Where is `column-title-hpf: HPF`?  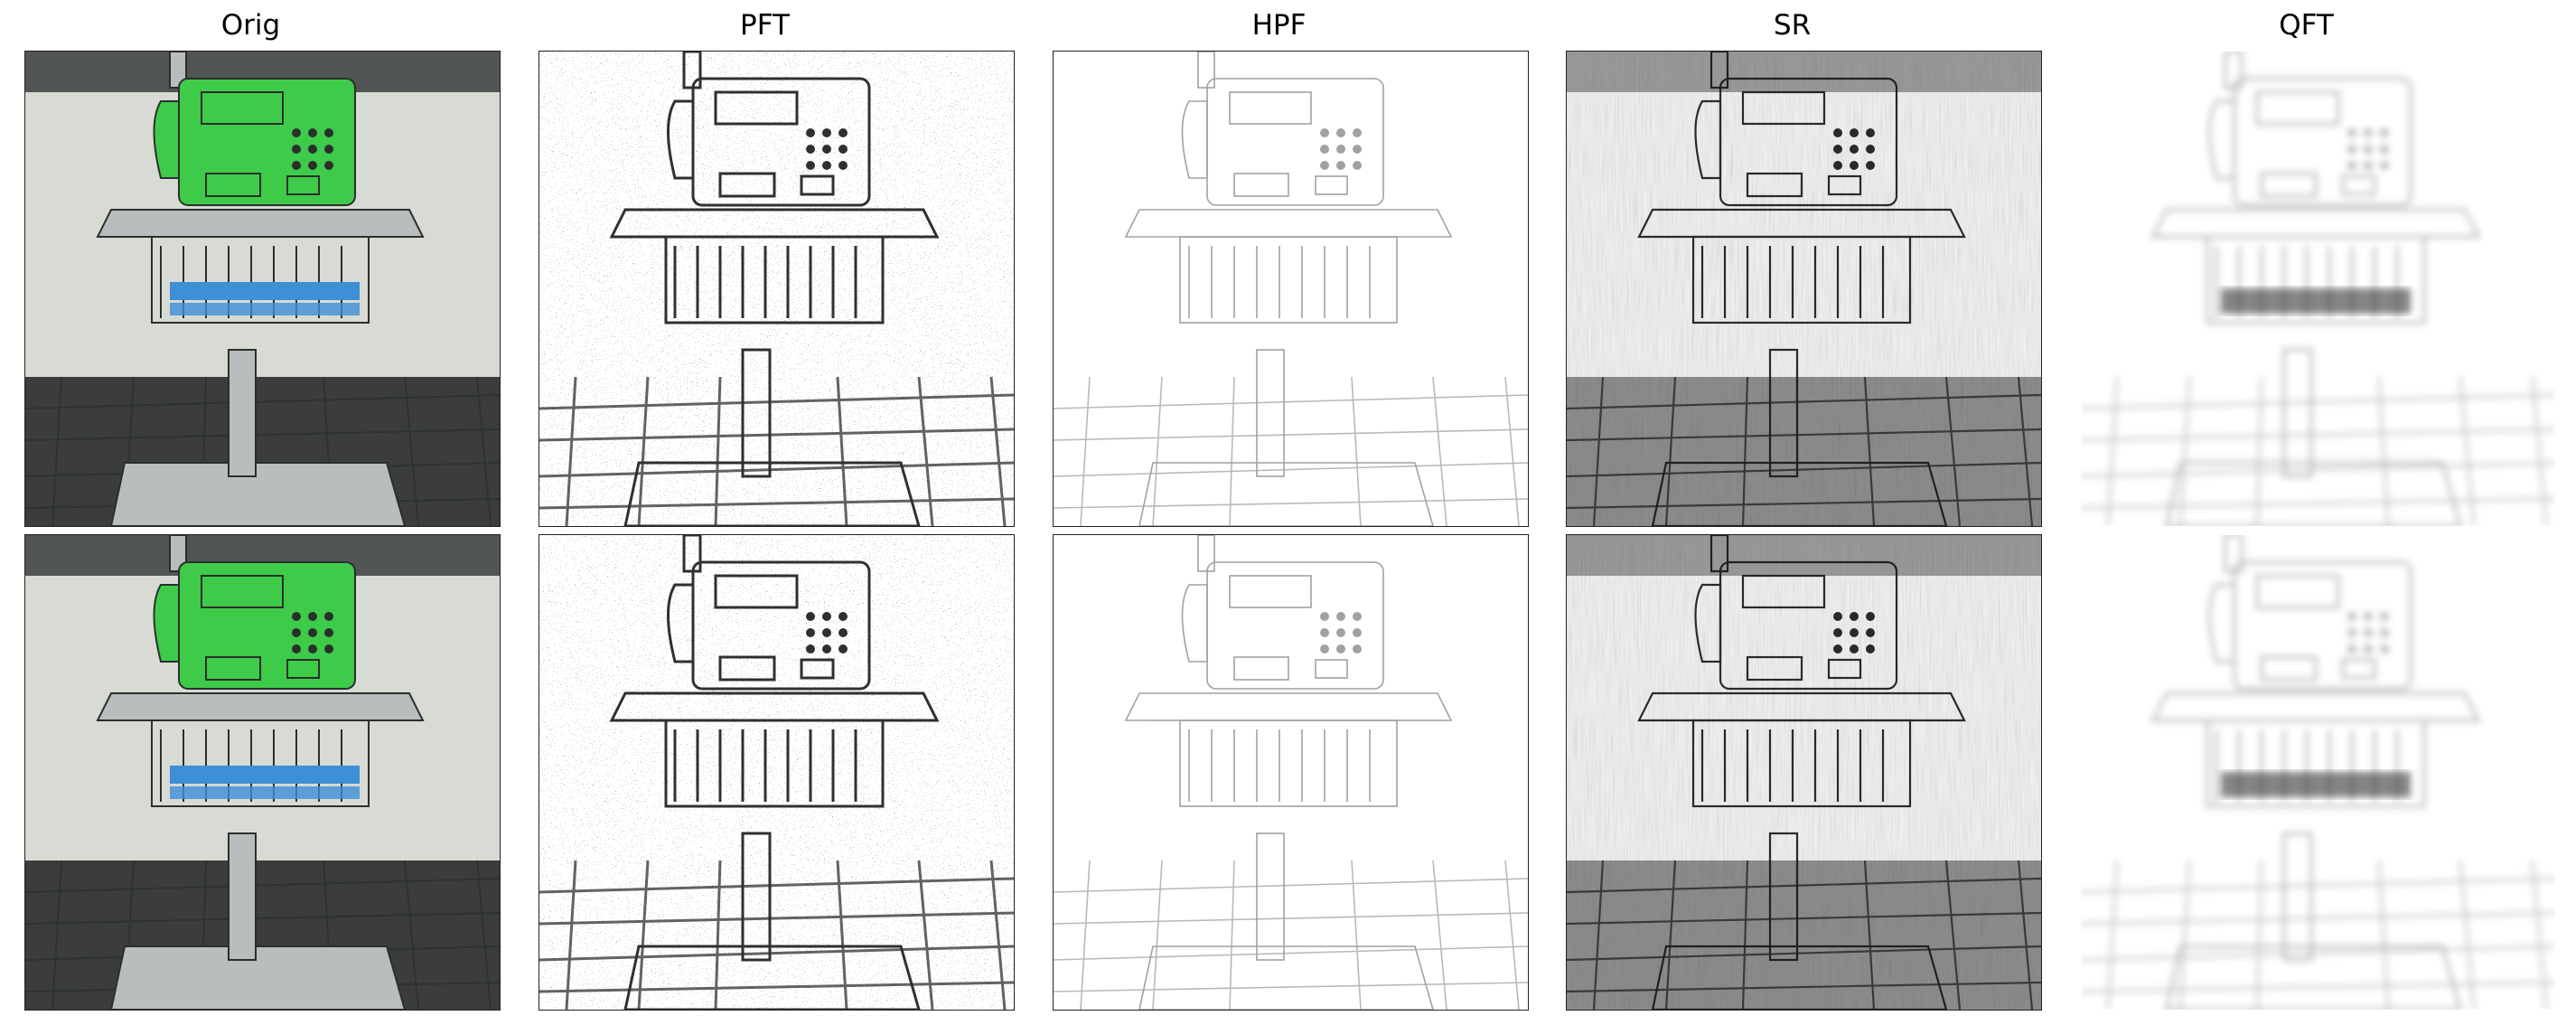
column-title-hpf: HPF is located at coordinates (1279, 26).